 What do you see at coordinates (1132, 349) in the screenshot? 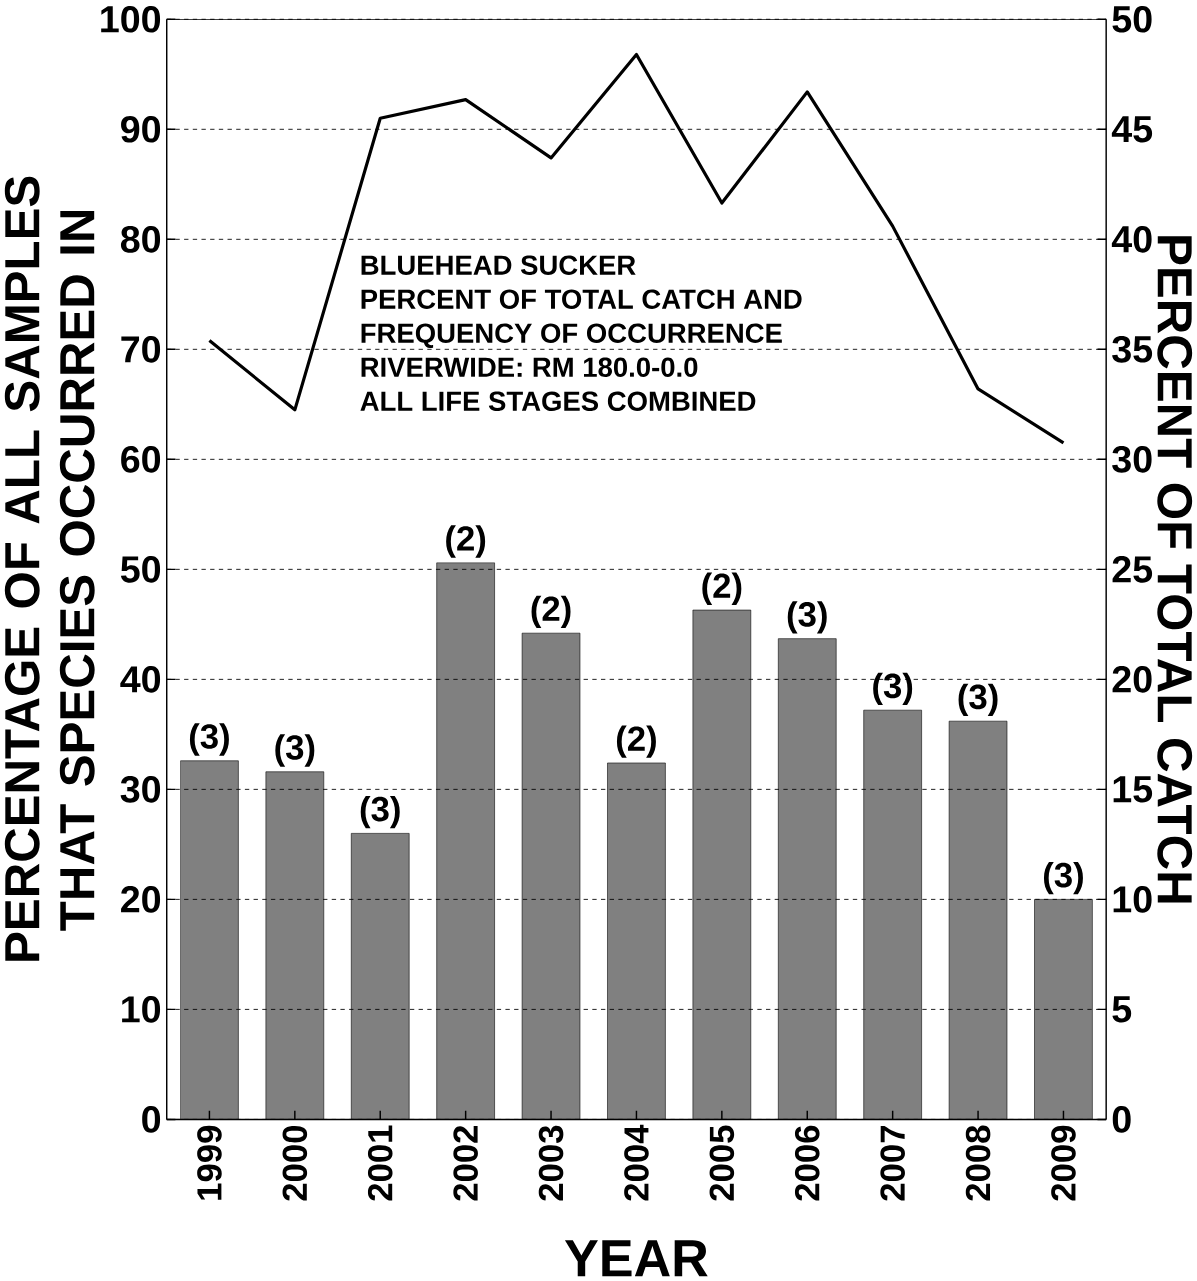
I see `y2-tick-label: 35` at bounding box center [1132, 349].